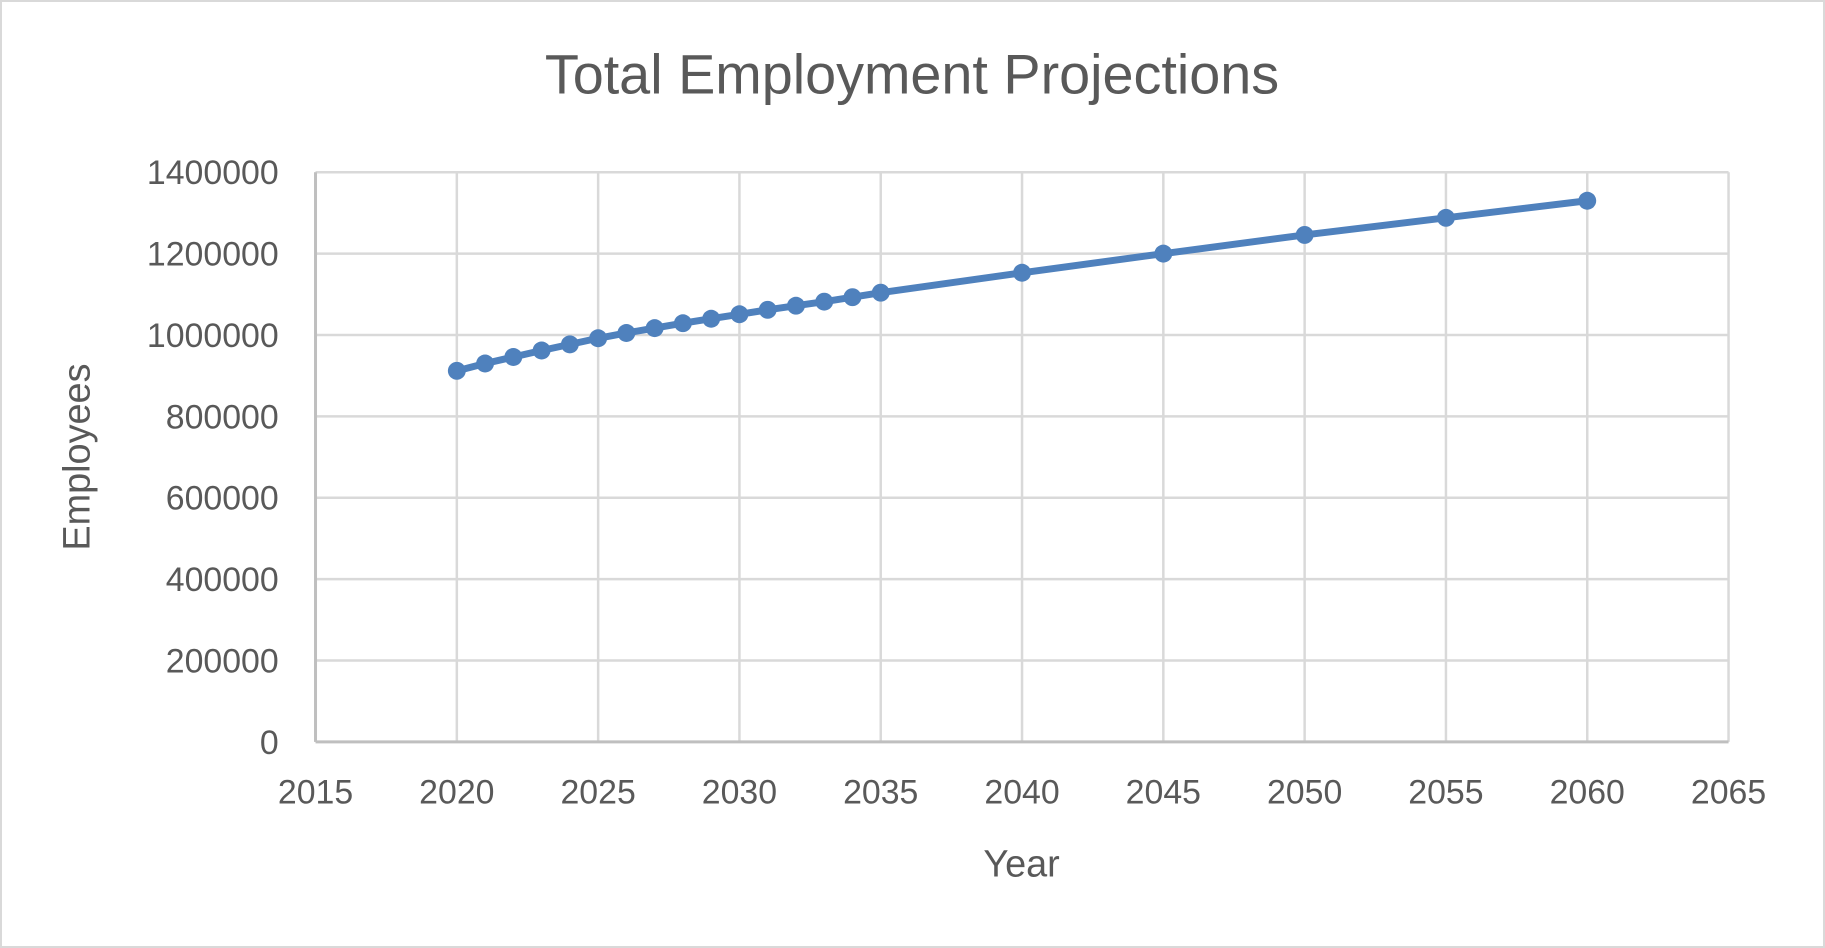 The width and height of the screenshot is (1825, 948). What do you see at coordinates (315, 793) in the screenshot?
I see `x-tick-label: 2015` at bounding box center [315, 793].